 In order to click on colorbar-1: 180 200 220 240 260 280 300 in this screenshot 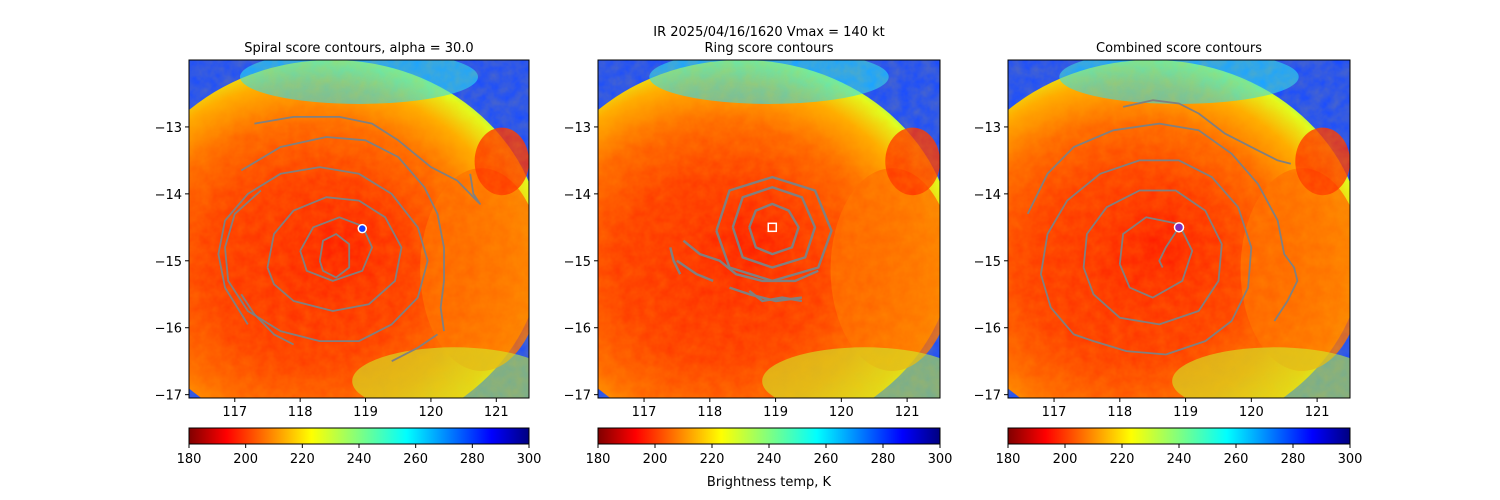, I will do `click(359, 447)`.